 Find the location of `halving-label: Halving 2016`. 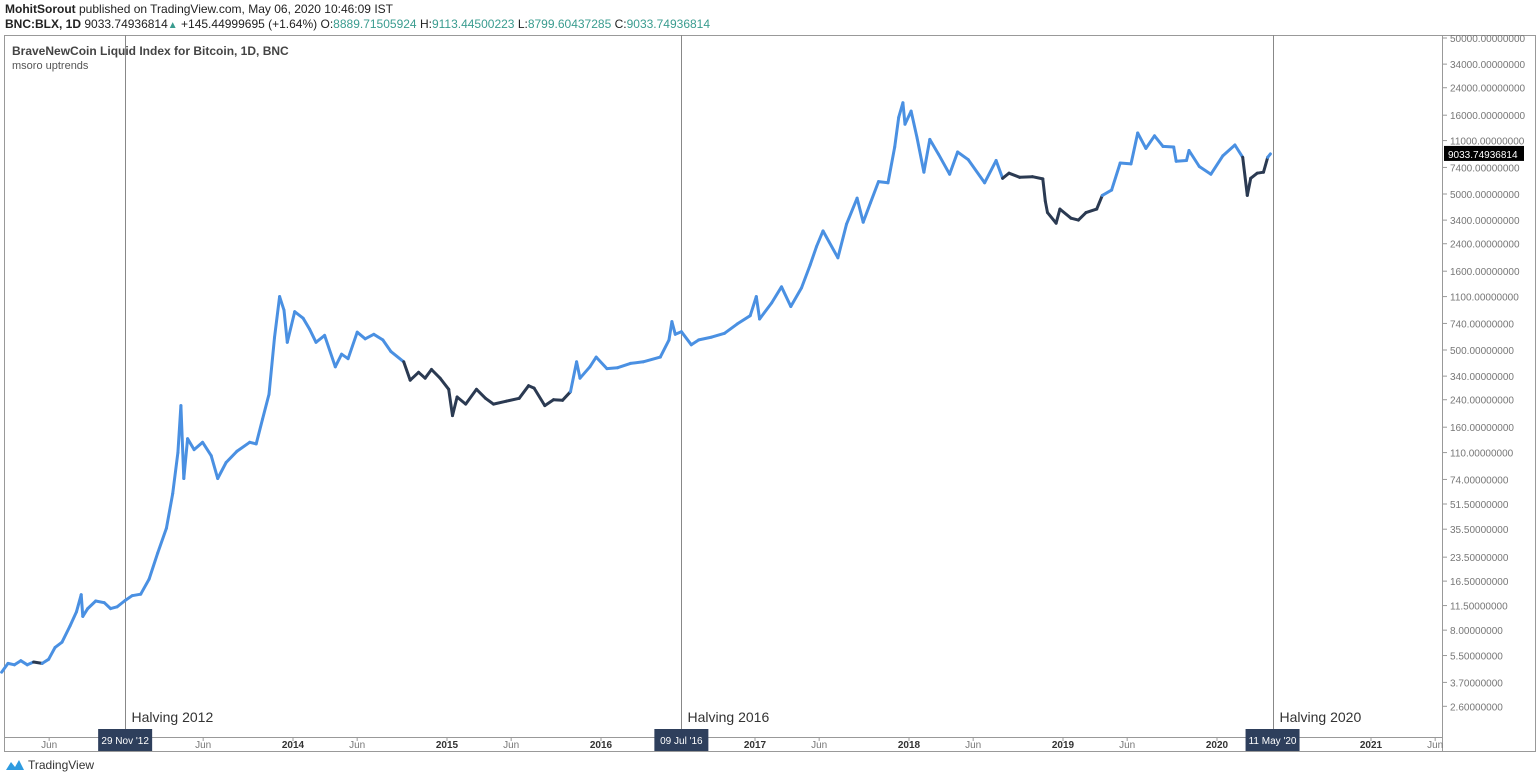

halving-label: Halving 2016 is located at coordinates (729, 717).